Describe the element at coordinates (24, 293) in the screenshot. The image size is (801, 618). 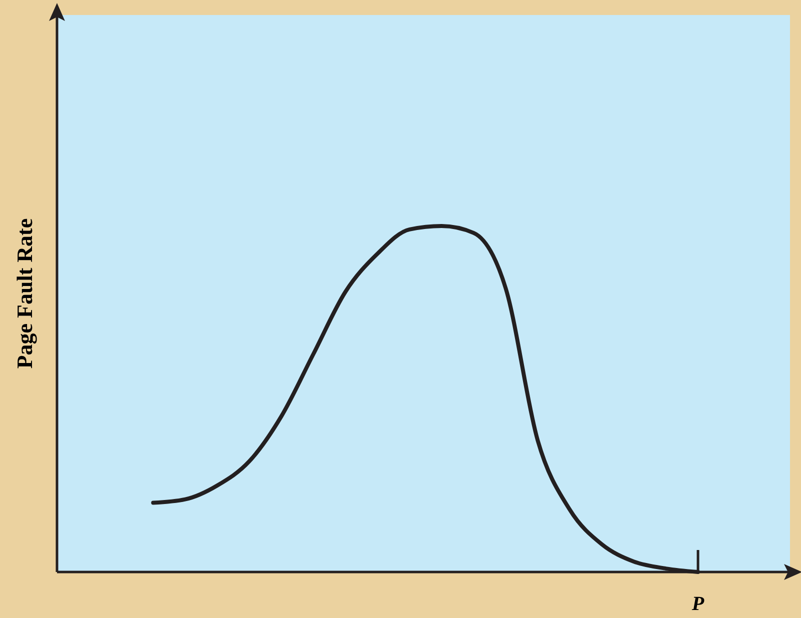
I see `y-axis-title: Page Fault Rate` at that location.